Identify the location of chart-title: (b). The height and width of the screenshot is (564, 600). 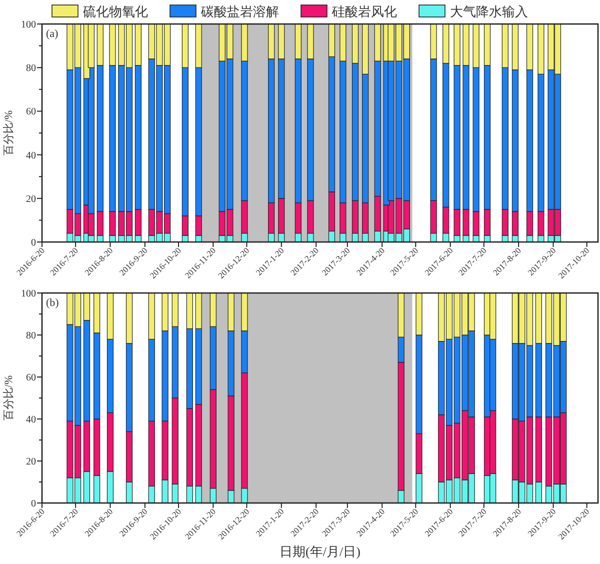
(53, 303).